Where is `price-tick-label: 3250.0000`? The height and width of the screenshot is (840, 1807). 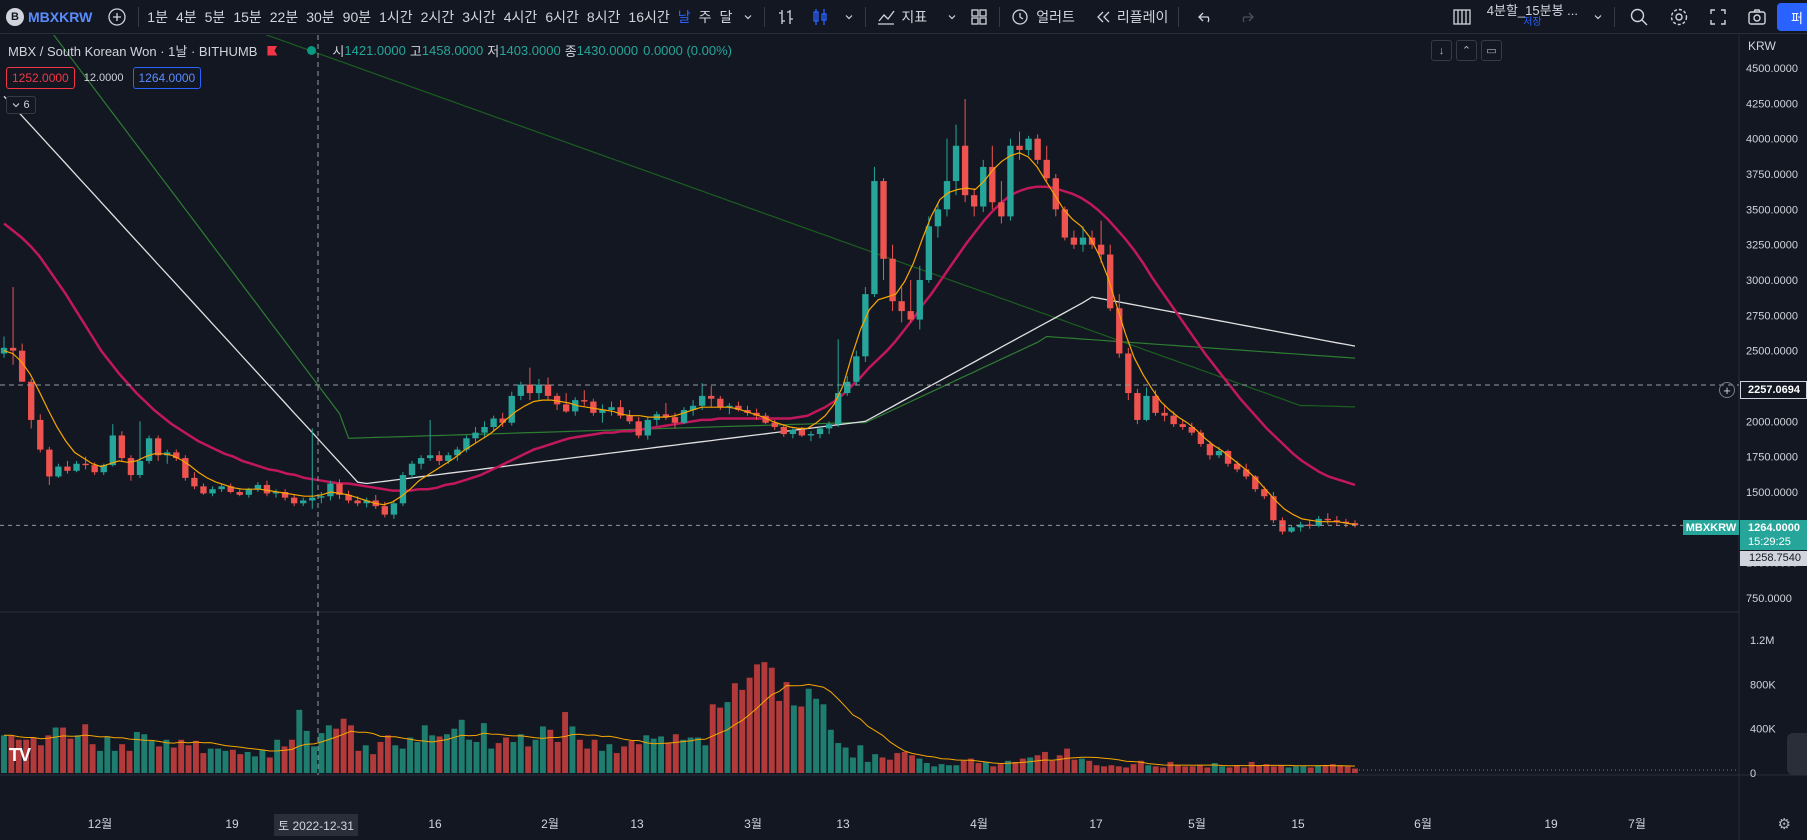
price-tick-label: 3250.0000 is located at coordinates (1772, 246).